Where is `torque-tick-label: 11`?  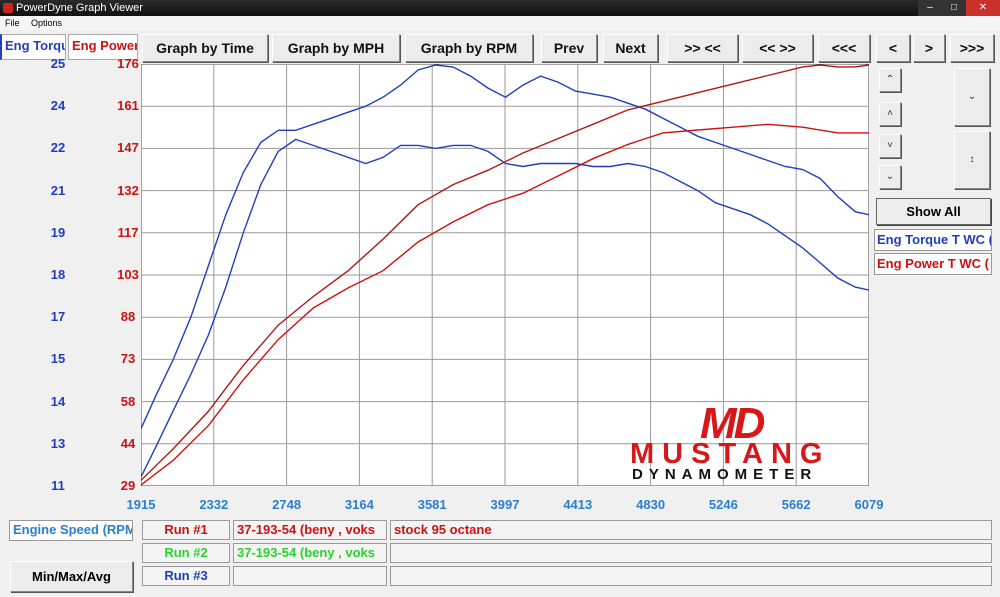 torque-tick-label: 11 is located at coordinates (58, 485).